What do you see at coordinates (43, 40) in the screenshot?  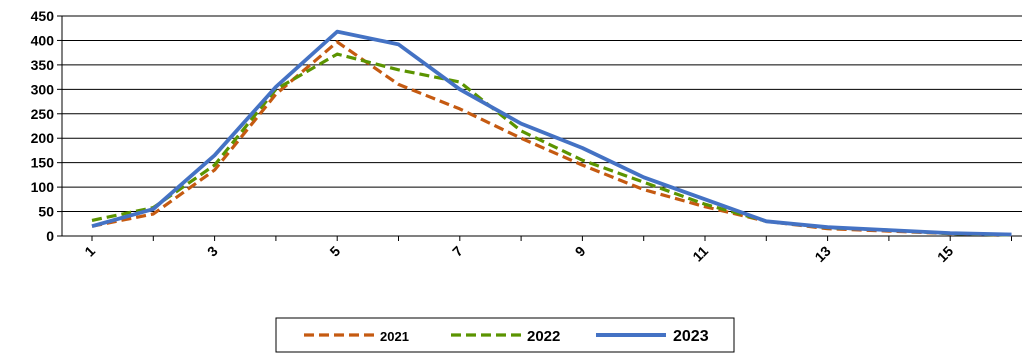 I see `y-tick-label: 400` at bounding box center [43, 40].